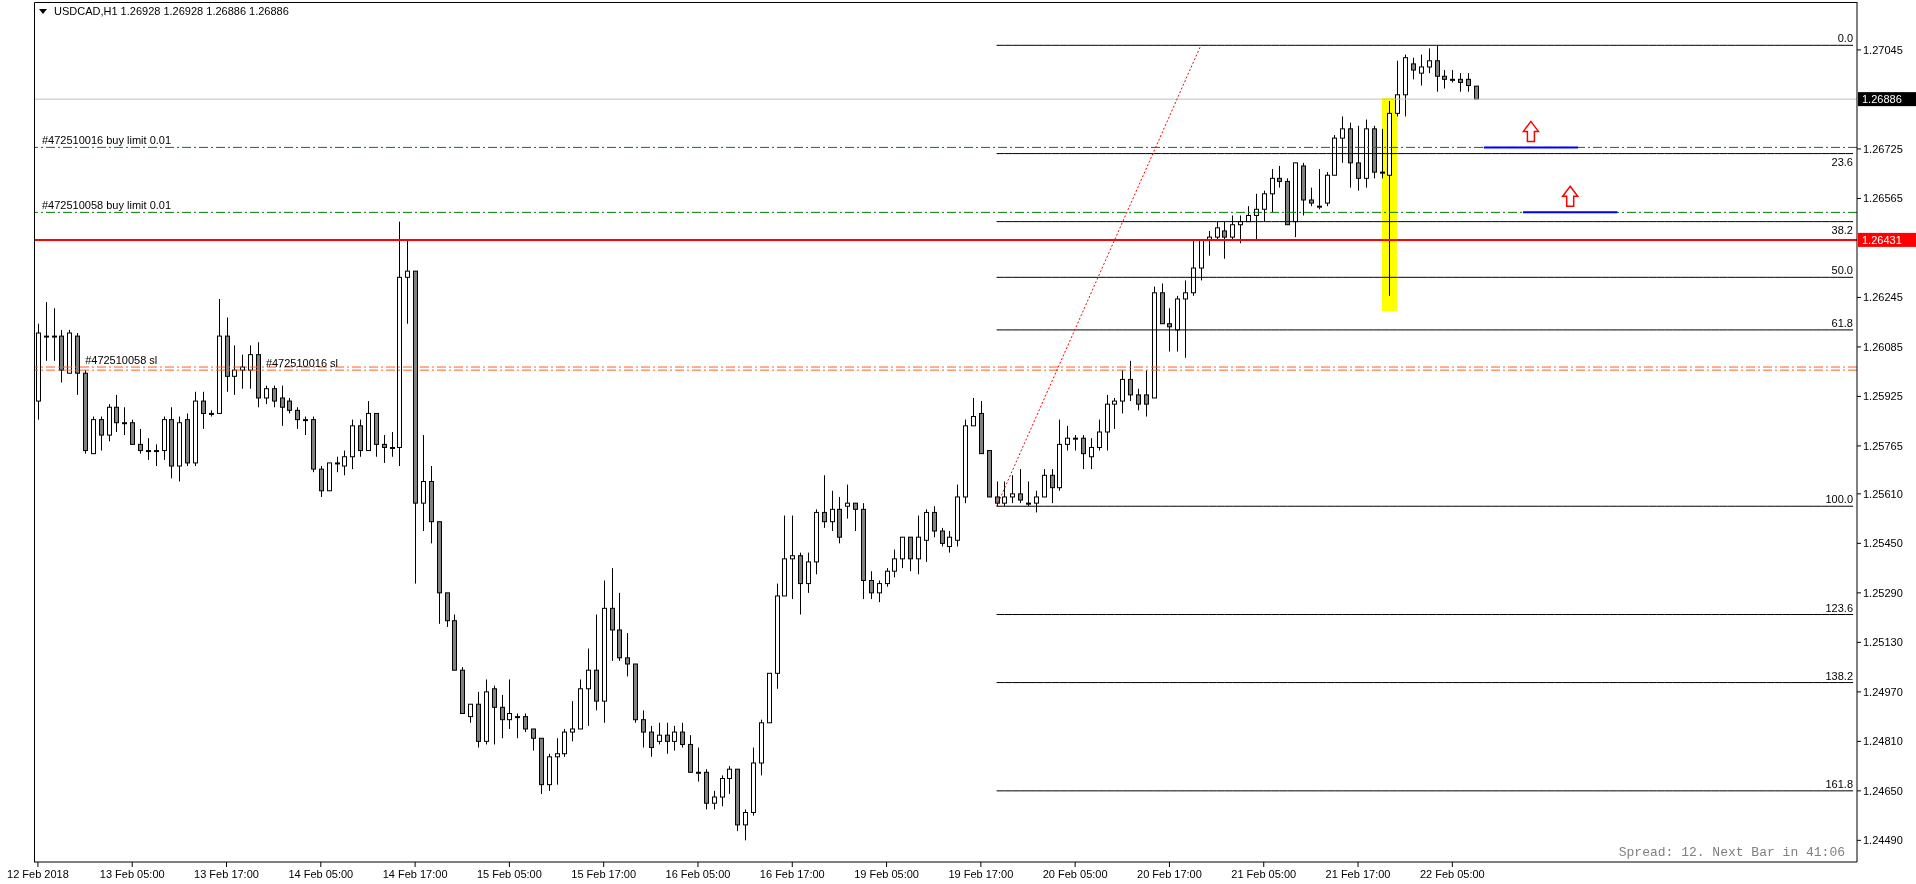  I want to click on y-tick-label: 1.24810, so click(1883, 741).